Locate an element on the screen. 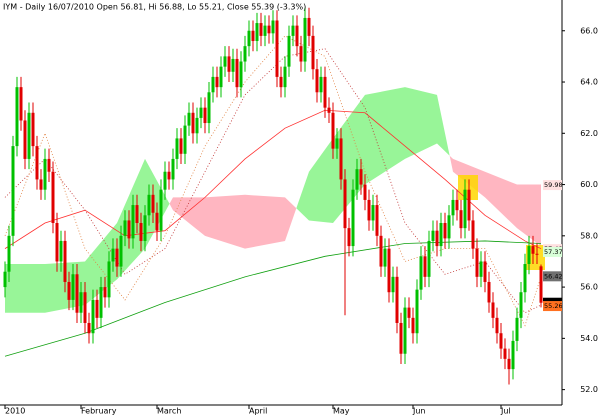 The image size is (600, 416). y-tick-label: 60.0 is located at coordinates (589, 184).